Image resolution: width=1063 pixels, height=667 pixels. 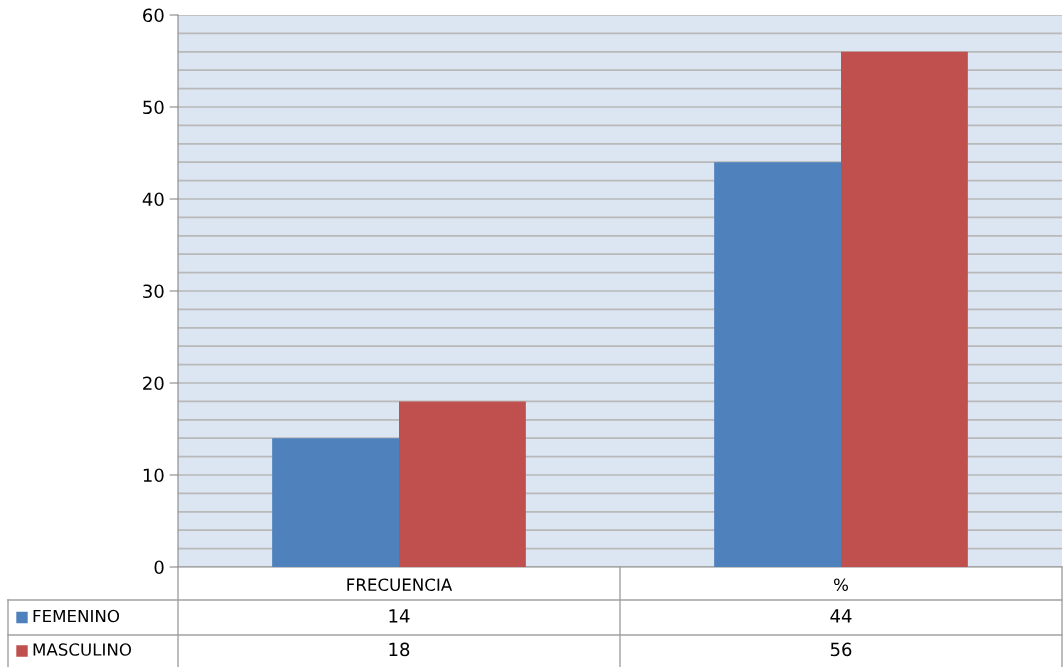 What do you see at coordinates (841, 649) in the screenshot?
I see `data-label: 56` at bounding box center [841, 649].